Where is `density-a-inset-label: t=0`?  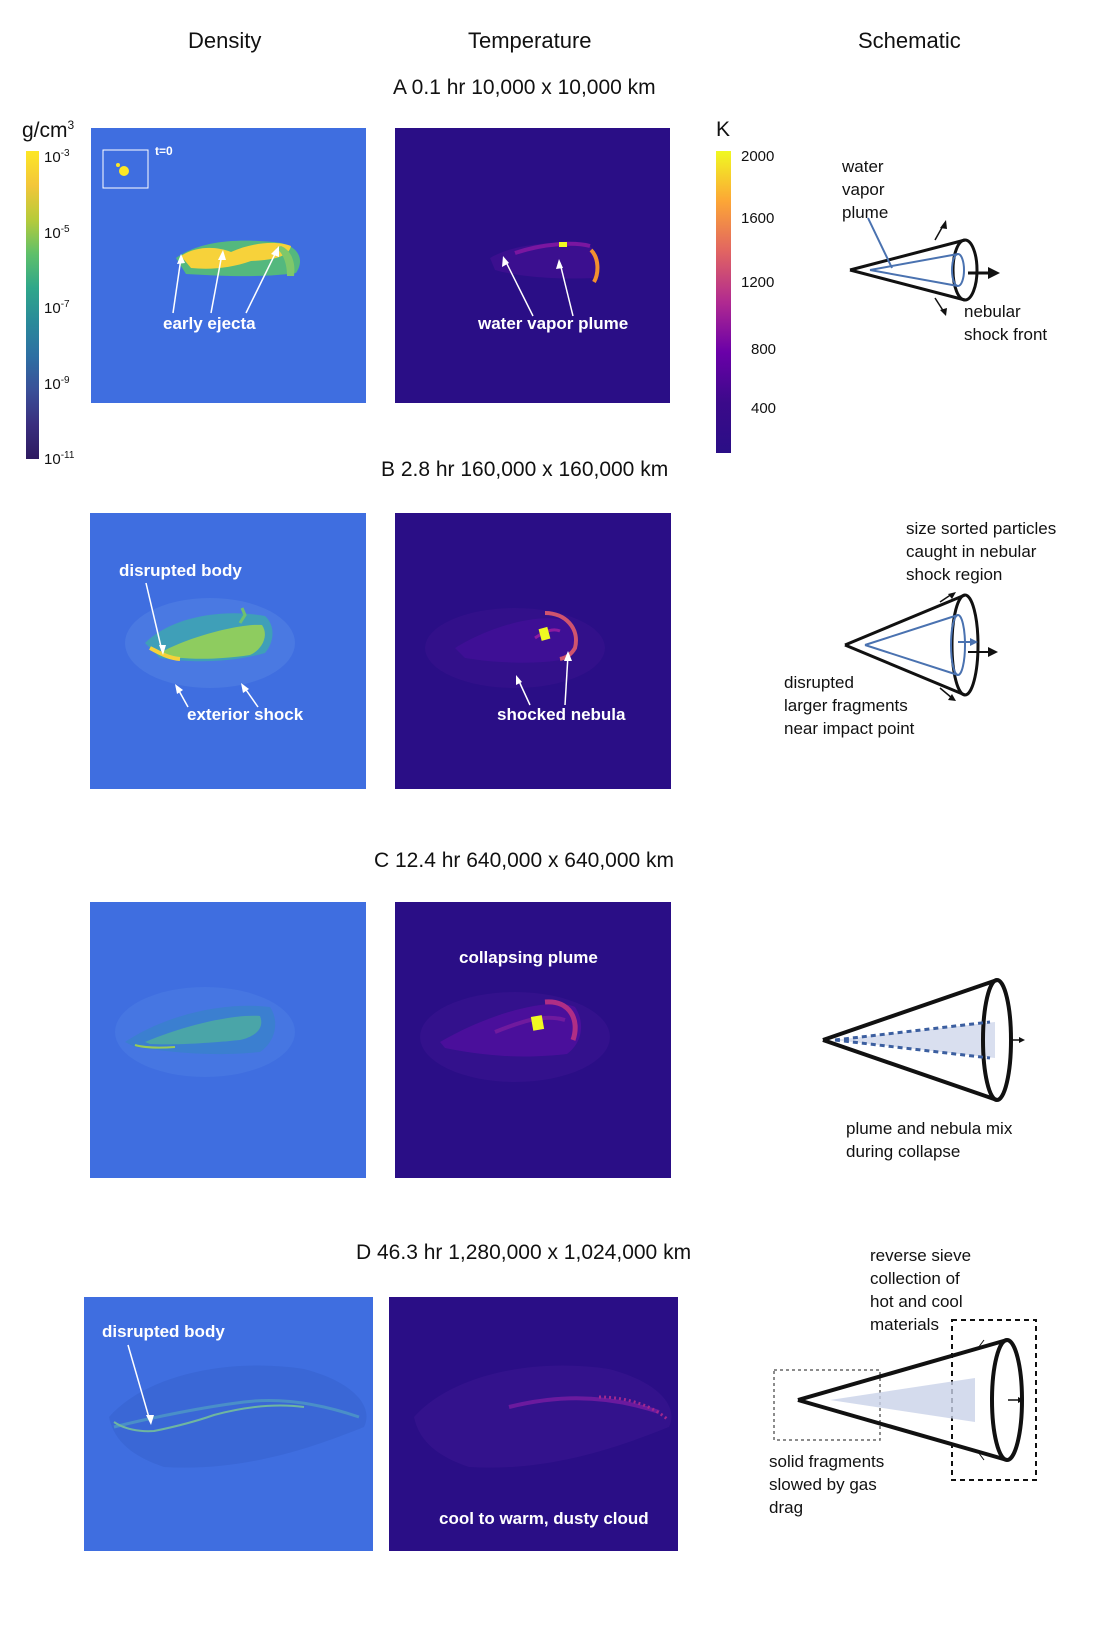 density-a-inset-label: t=0 is located at coordinates (164, 151).